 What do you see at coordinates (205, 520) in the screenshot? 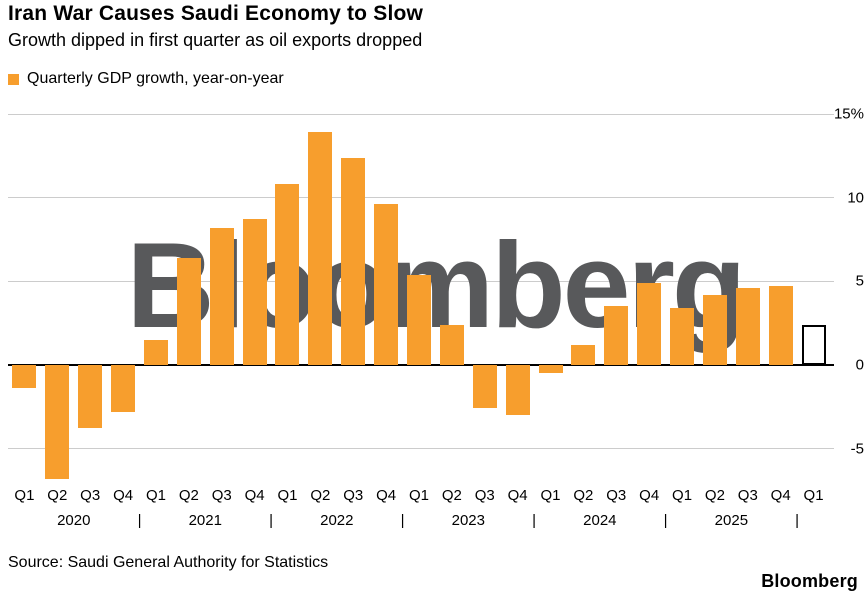
I see `x-axis-year-label: 2021` at bounding box center [205, 520].